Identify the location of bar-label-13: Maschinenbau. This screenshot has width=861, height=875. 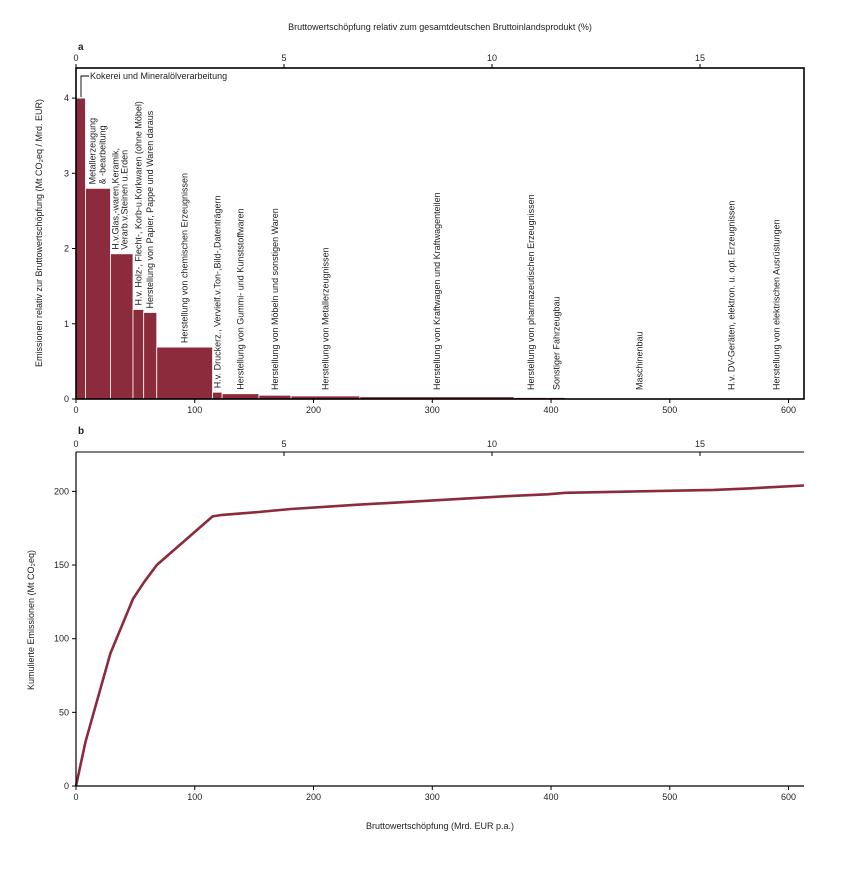
(640, 360).